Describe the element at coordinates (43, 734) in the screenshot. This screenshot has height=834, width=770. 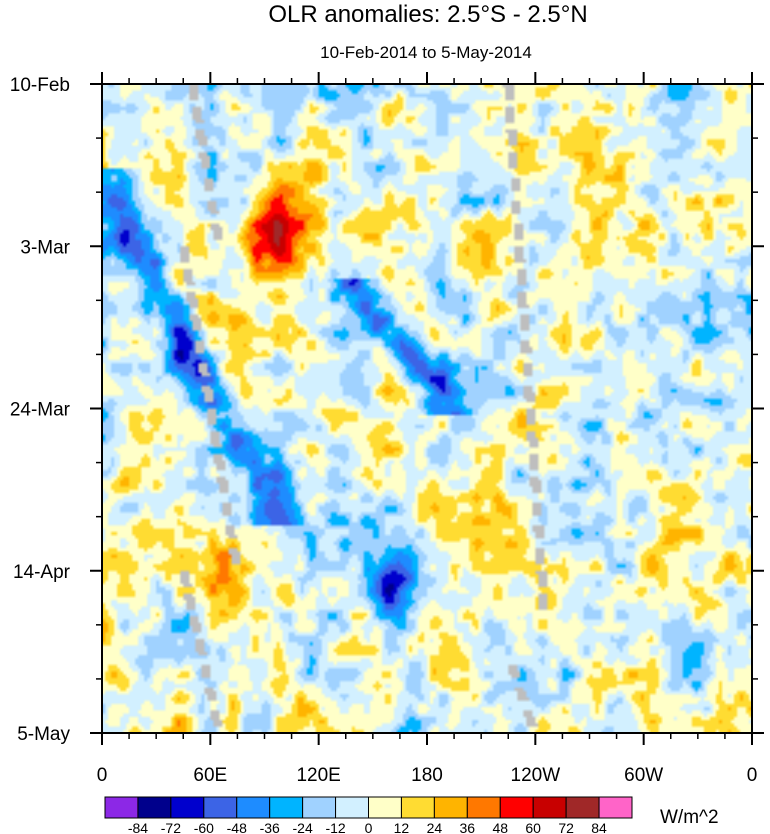
I see `y-tick-label: 5-May` at that location.